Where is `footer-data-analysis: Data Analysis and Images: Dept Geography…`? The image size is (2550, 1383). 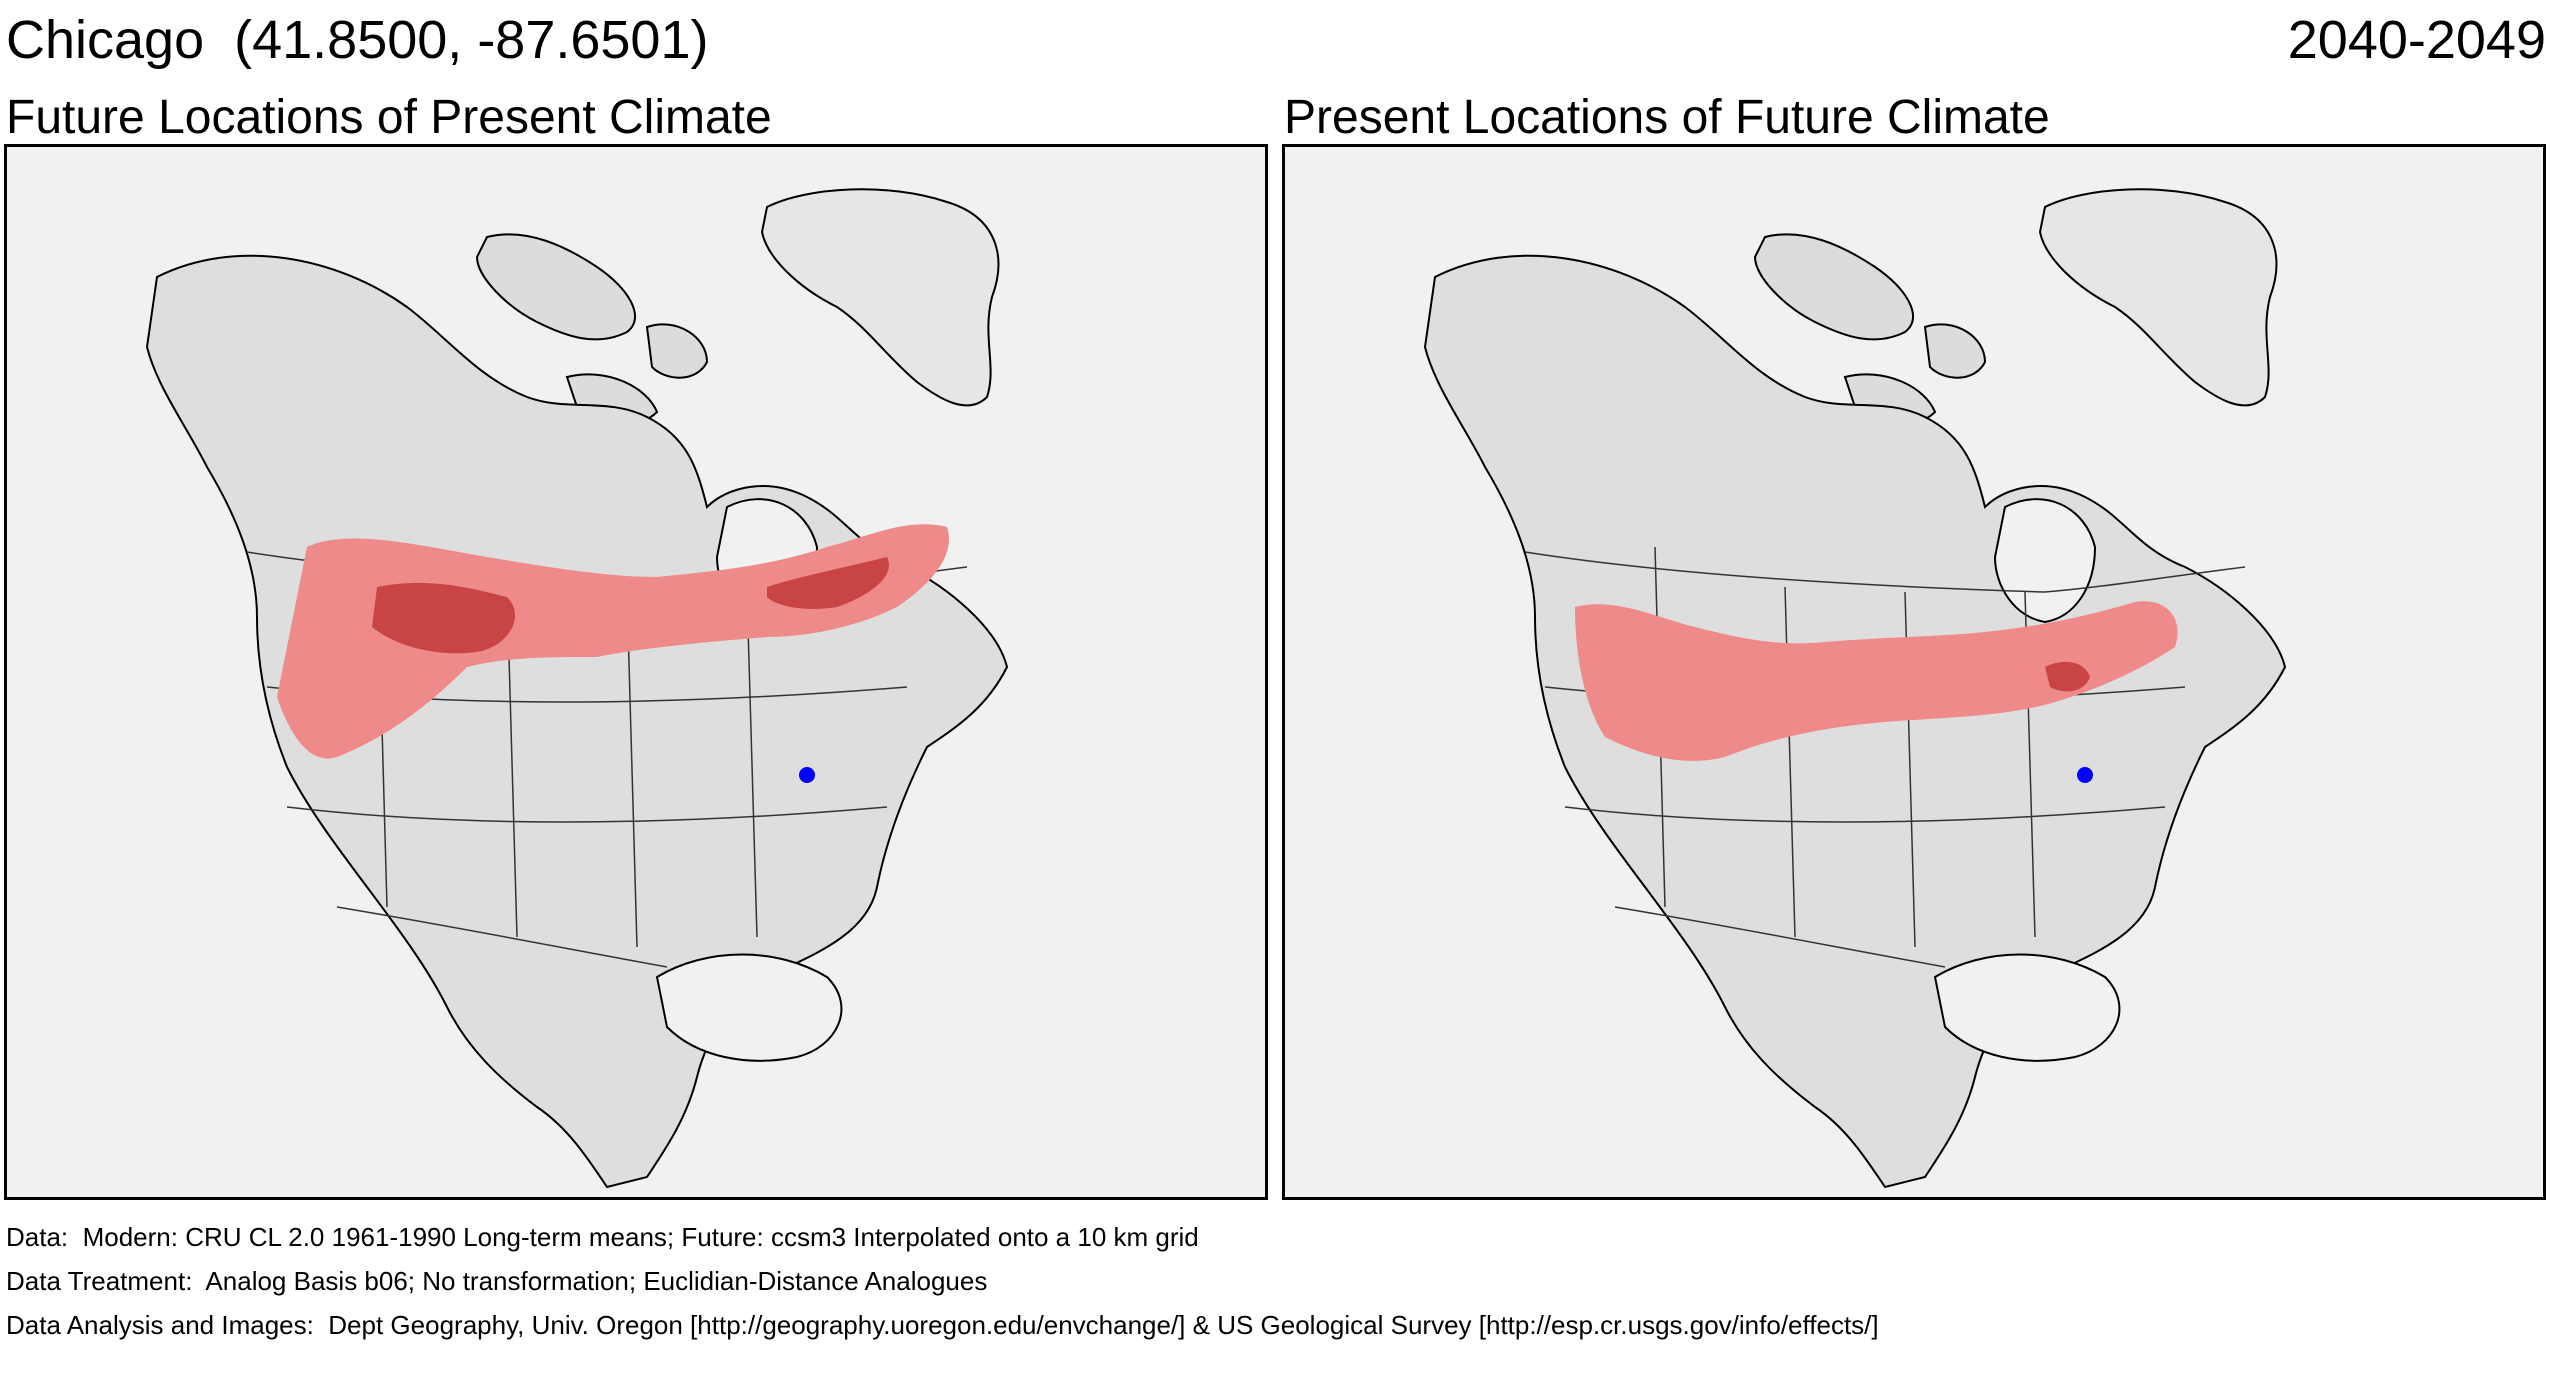
footer-data-analysis: Data Analysis and Images: Dept Geography… is located at coordinates (942, 1325).